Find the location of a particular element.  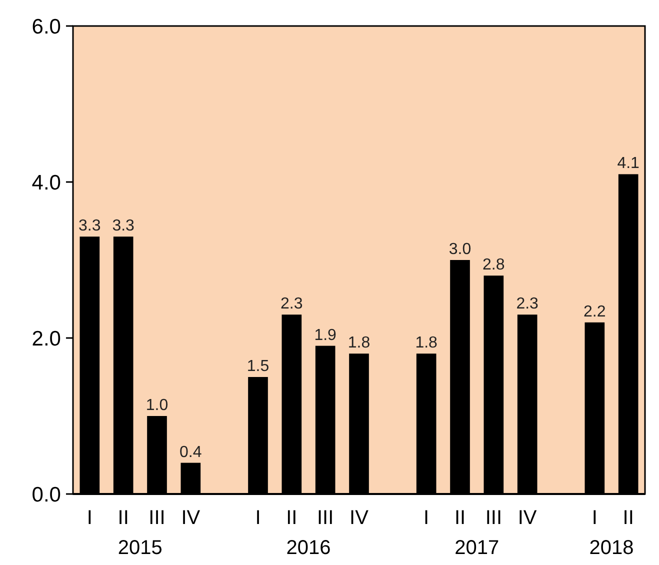

data-label: 1.9 is located at coordinates (325, 335).